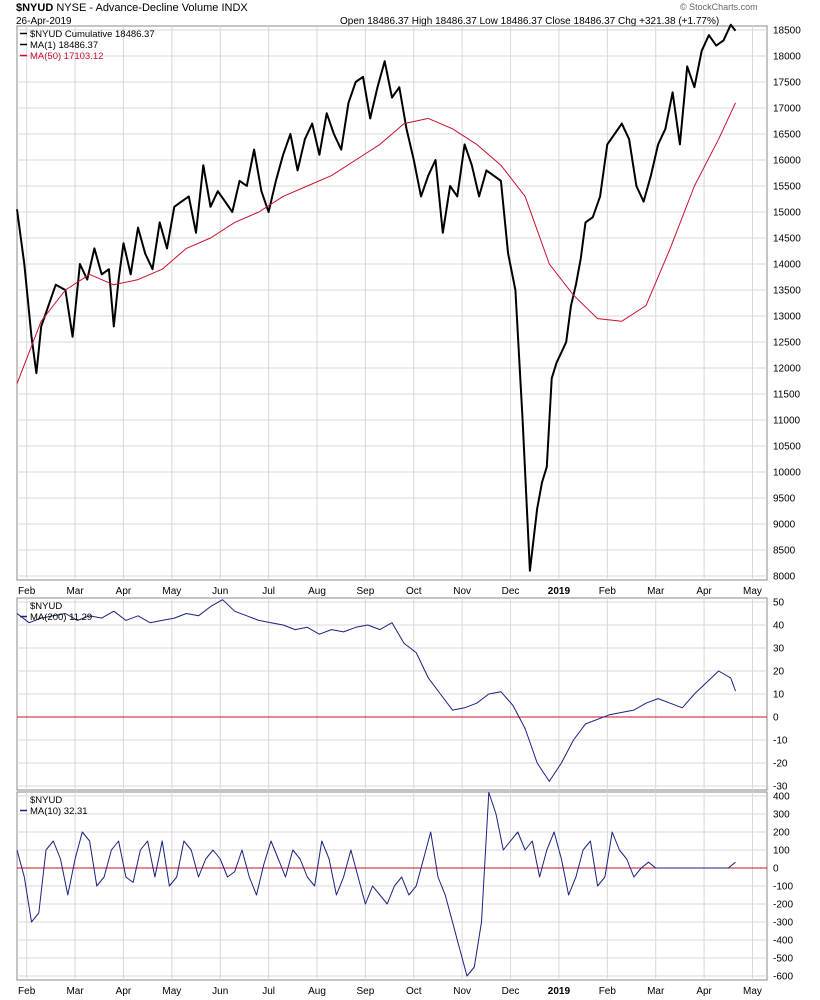  What do you see at coordinates (784, 577) in the screenshot?
I see `price-y-tick-label: 8000` at bounding box center [784, 577].